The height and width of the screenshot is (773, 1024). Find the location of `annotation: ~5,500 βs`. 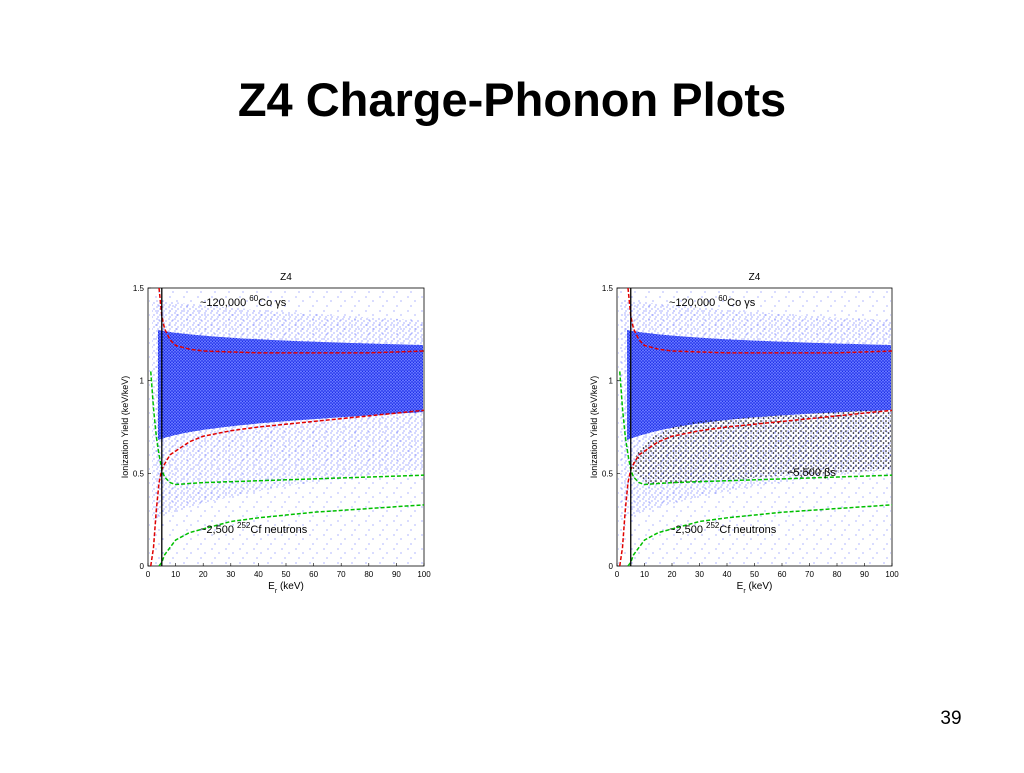

annotation: ~5,500 βs is located at coordinates (811, 473).